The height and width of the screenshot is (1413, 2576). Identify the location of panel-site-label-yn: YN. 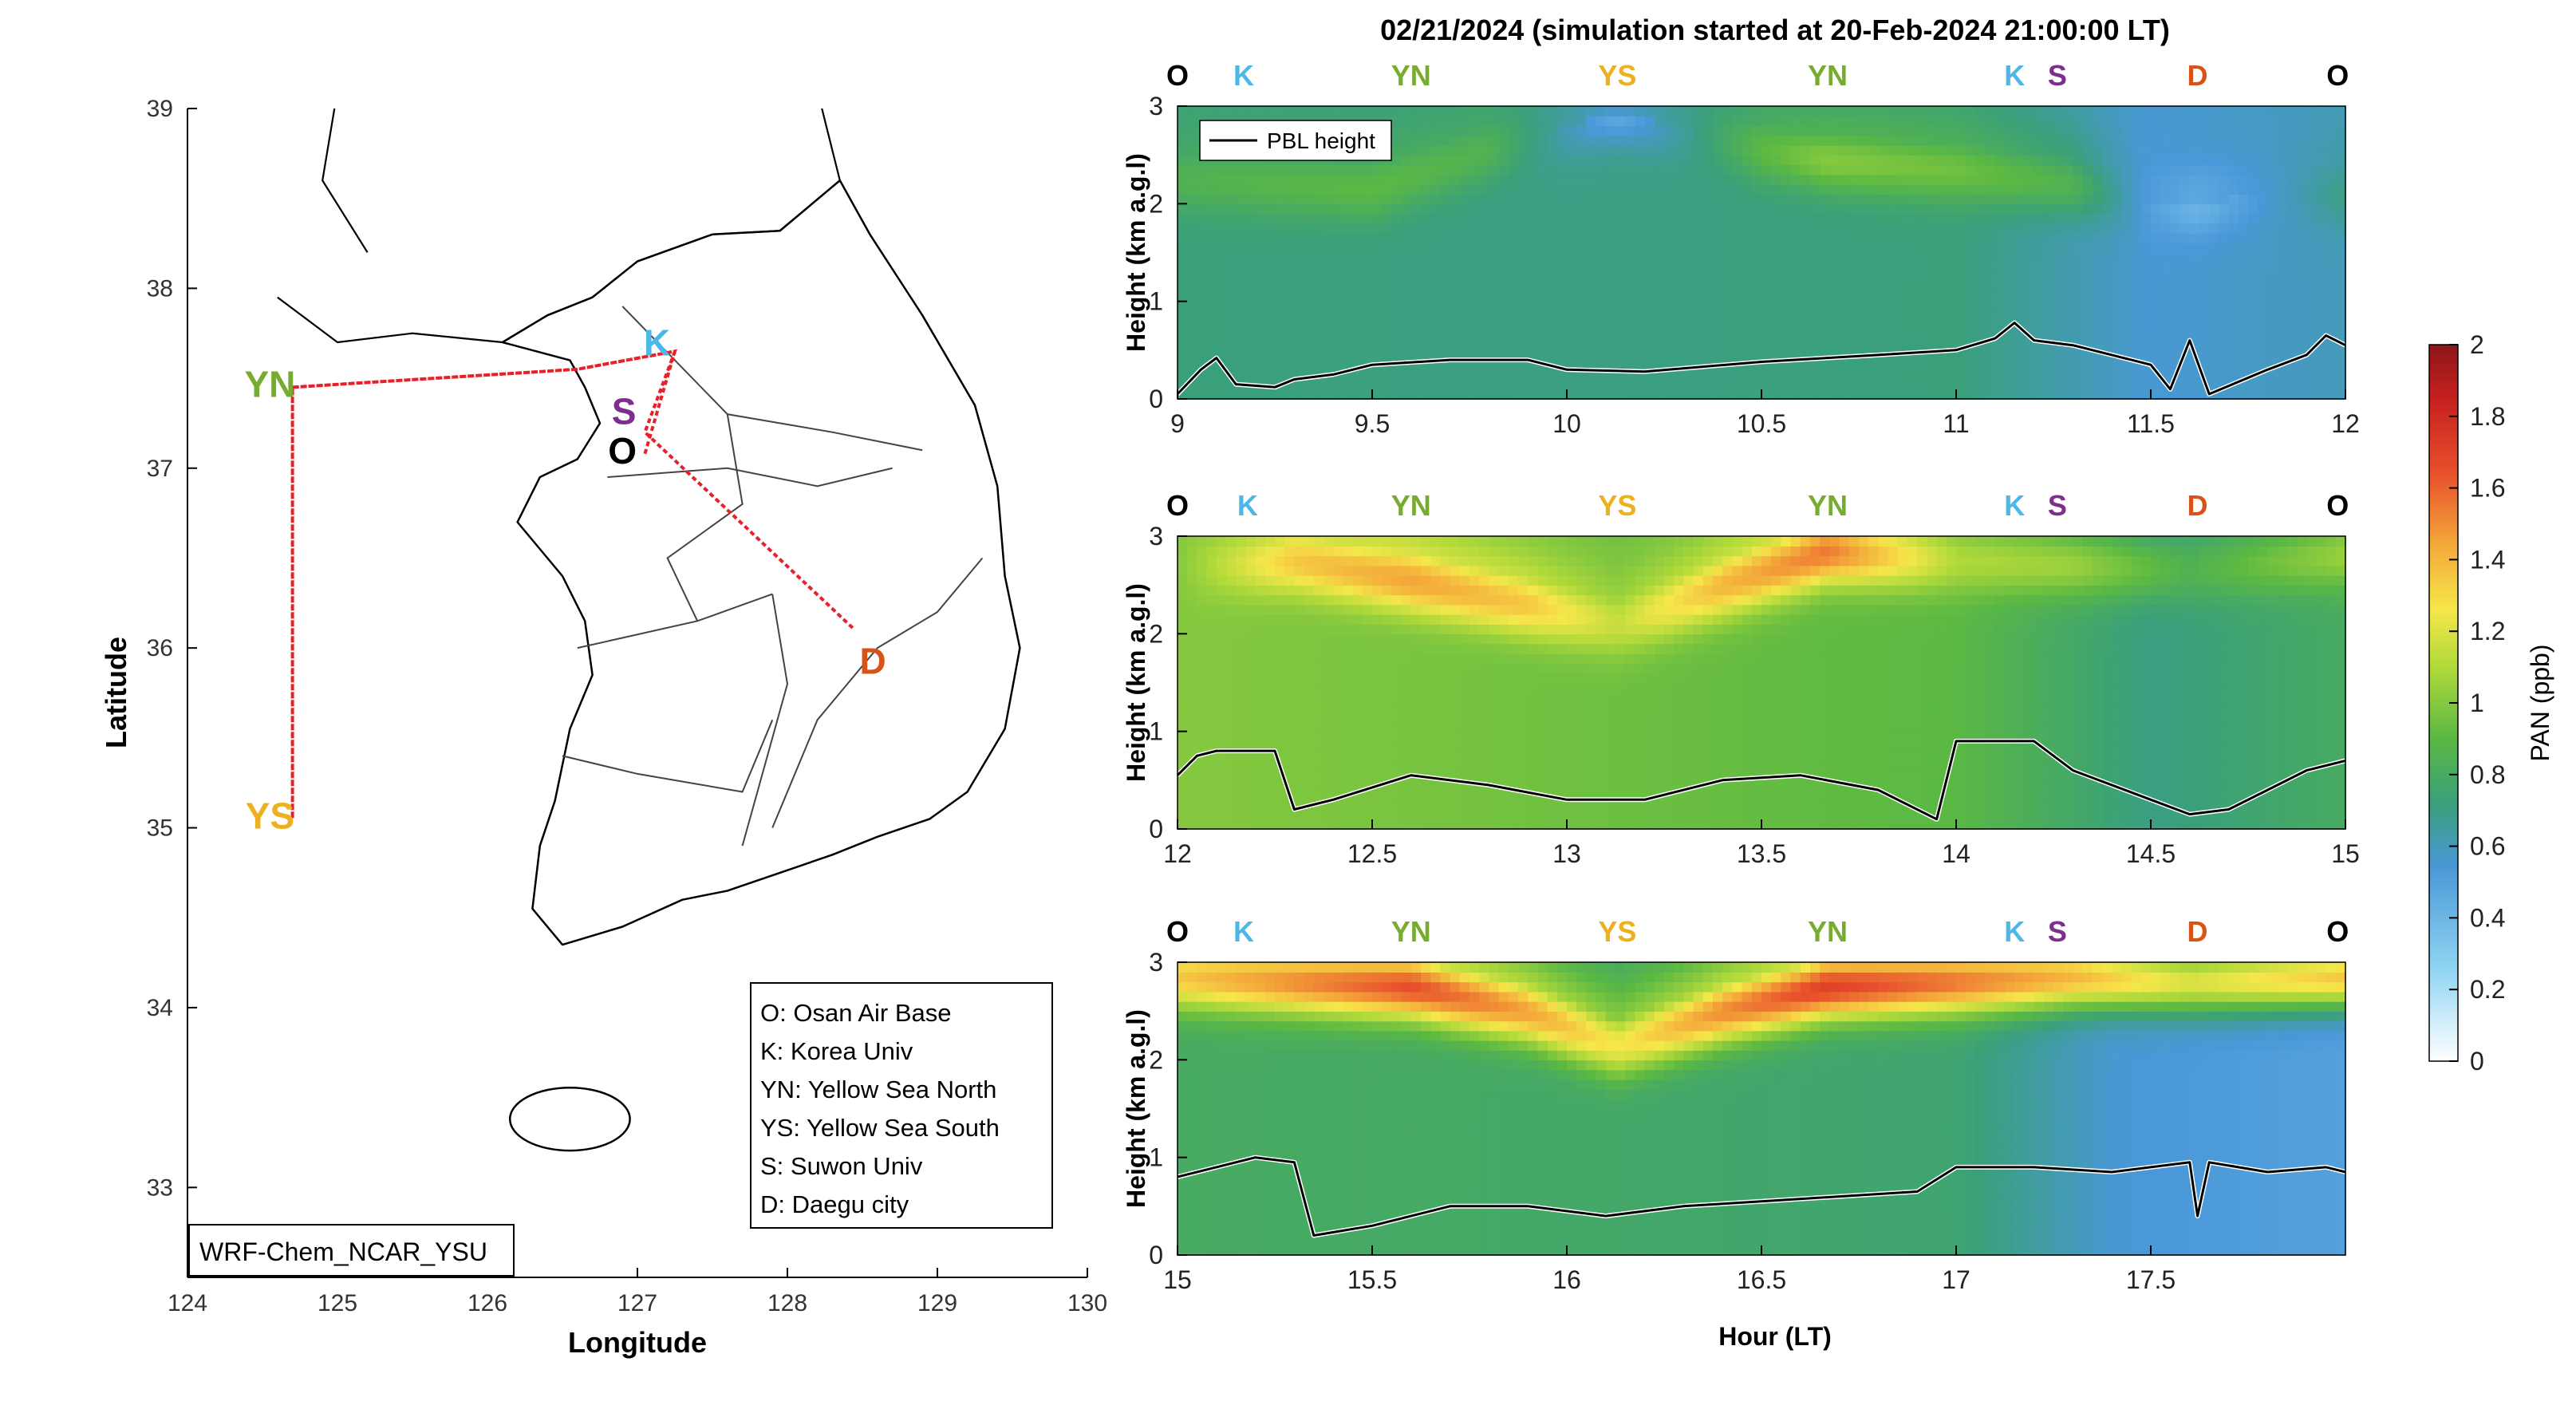
(1828, 75).